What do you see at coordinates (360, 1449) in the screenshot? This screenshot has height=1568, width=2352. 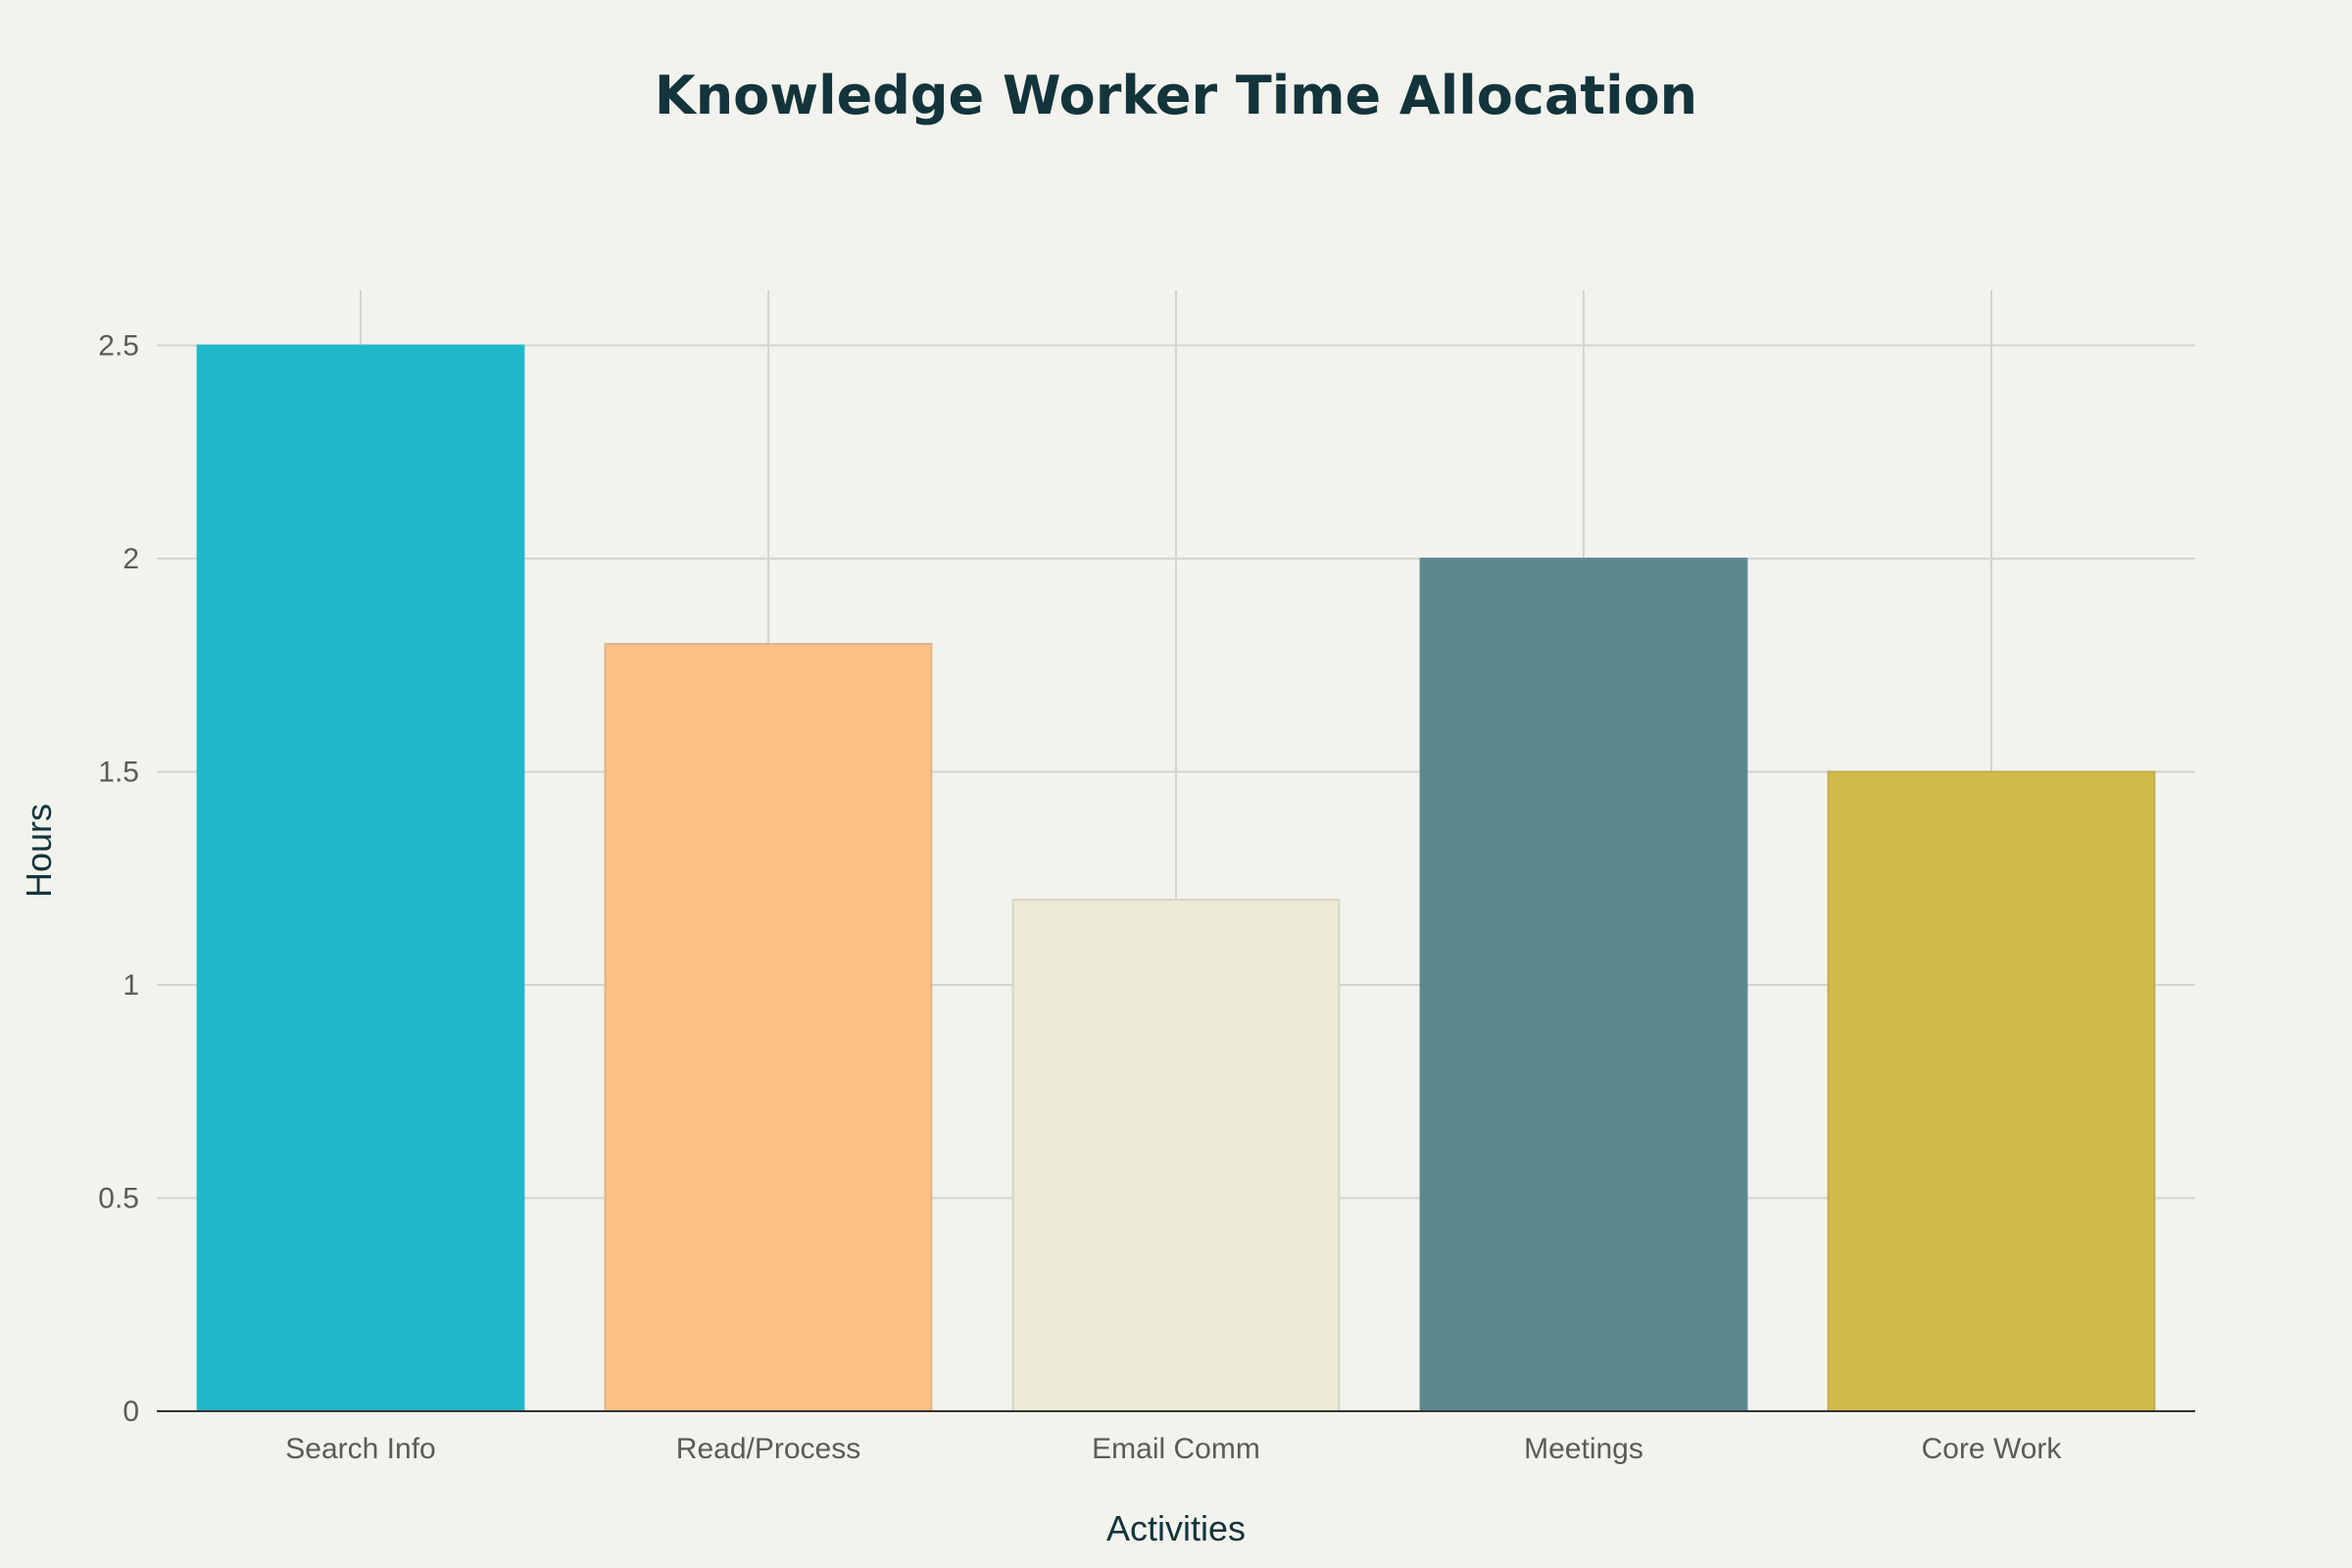 I see `x-tick-label: Search Info` at bounding box center [360, 1449].